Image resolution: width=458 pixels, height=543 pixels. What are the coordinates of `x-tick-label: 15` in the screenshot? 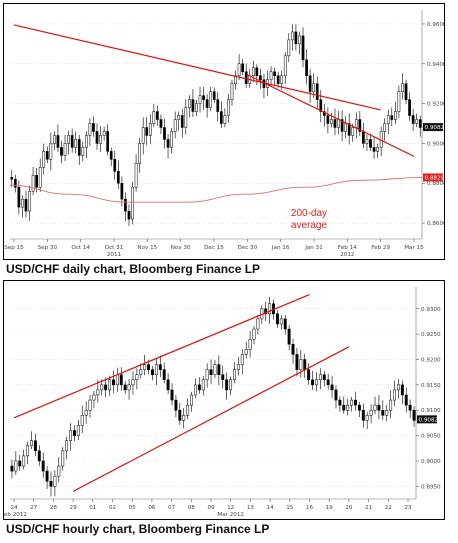 It's located at (290, 508).